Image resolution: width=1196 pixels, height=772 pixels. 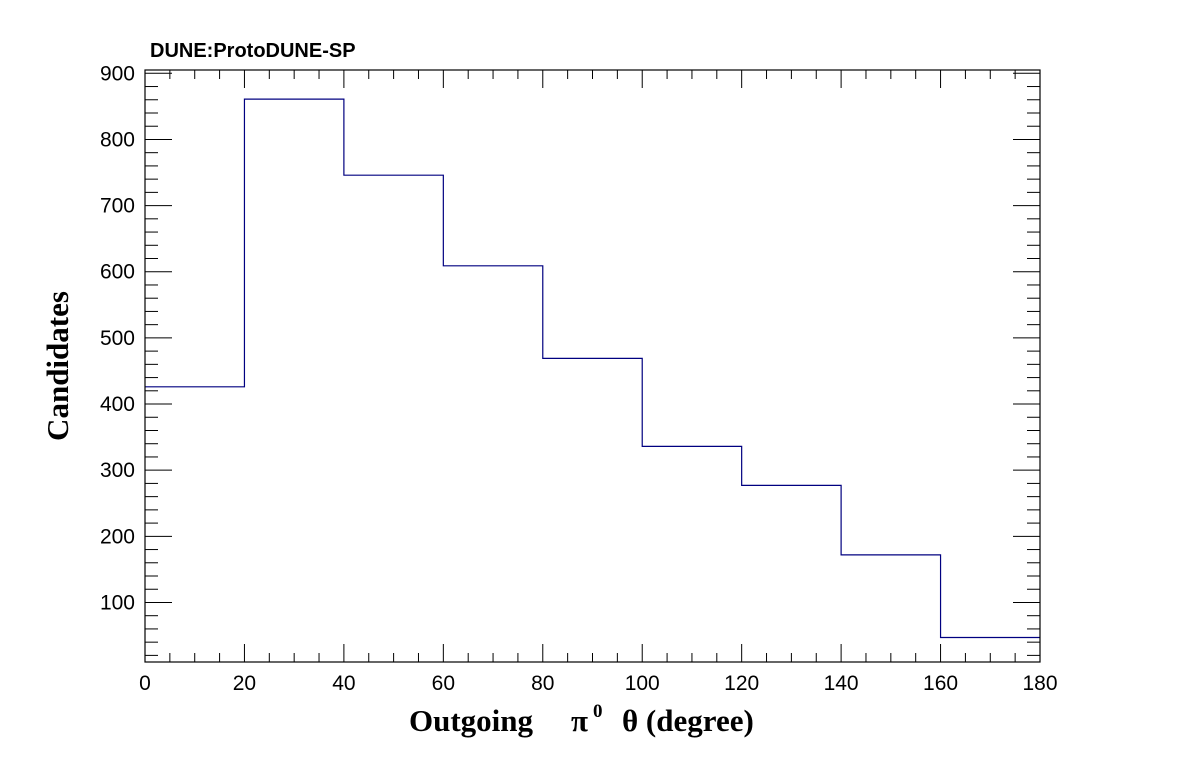 I want to click on x-axis-title-suffix: θ (degree), so click(x=688, y=720).